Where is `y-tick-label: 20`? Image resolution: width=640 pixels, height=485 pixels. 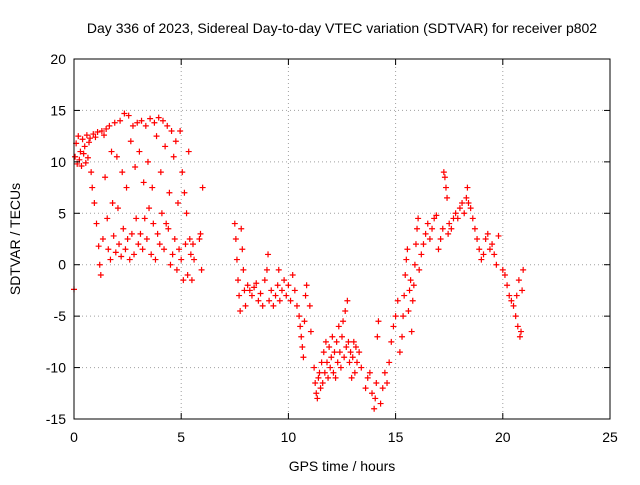
y-tick-label: 20 is located at coordinates (58, 59).